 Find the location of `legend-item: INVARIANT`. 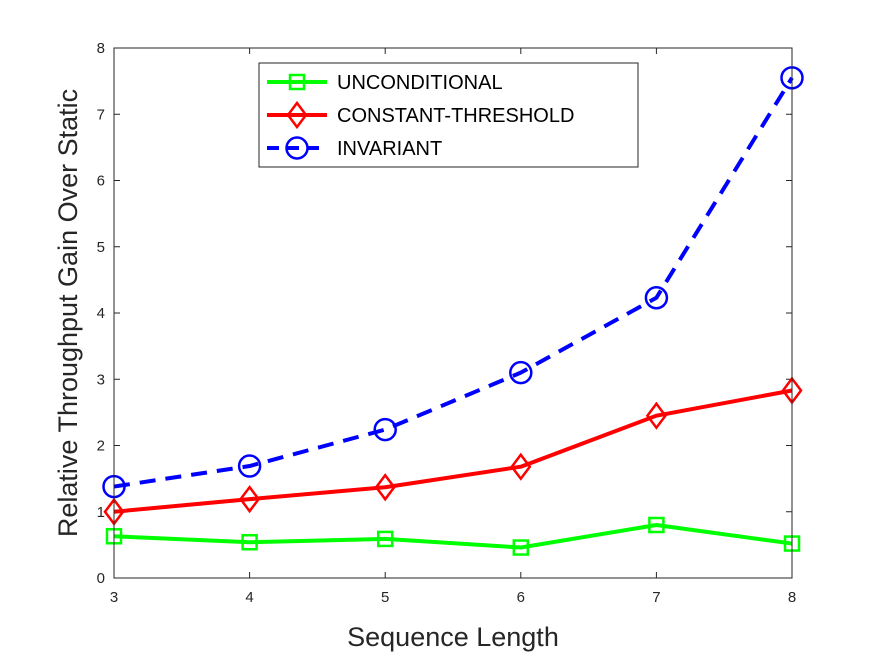

legend-item: INVARIANT is located at coordinates (354, 148).